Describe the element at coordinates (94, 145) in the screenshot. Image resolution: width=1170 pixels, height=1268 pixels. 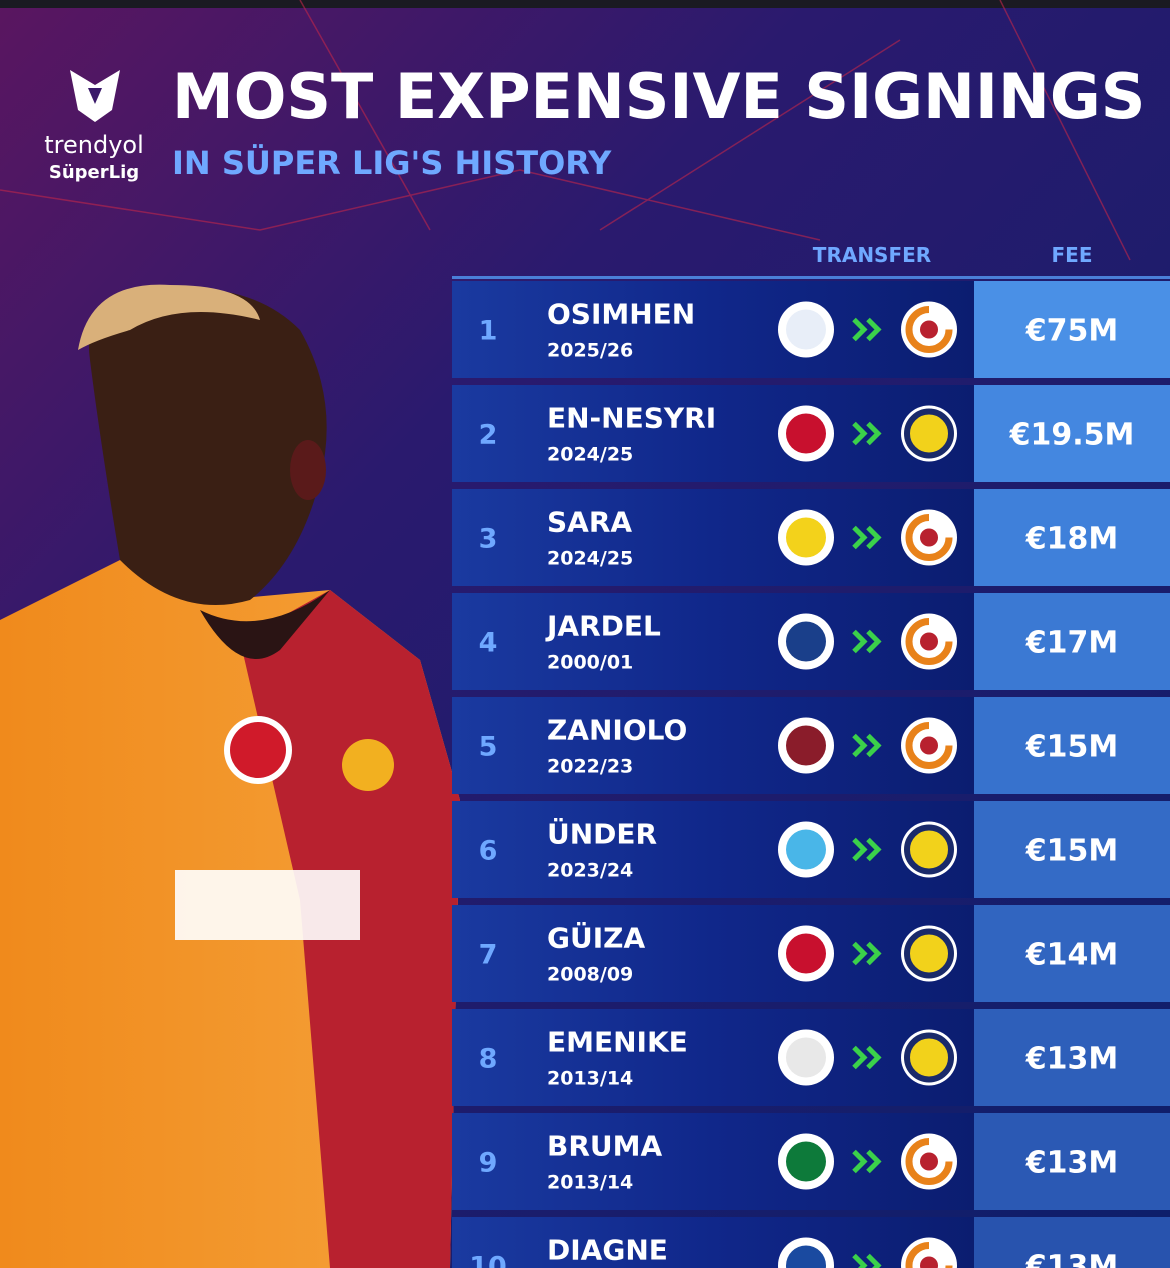
I see `brand: trendyol` at that location.